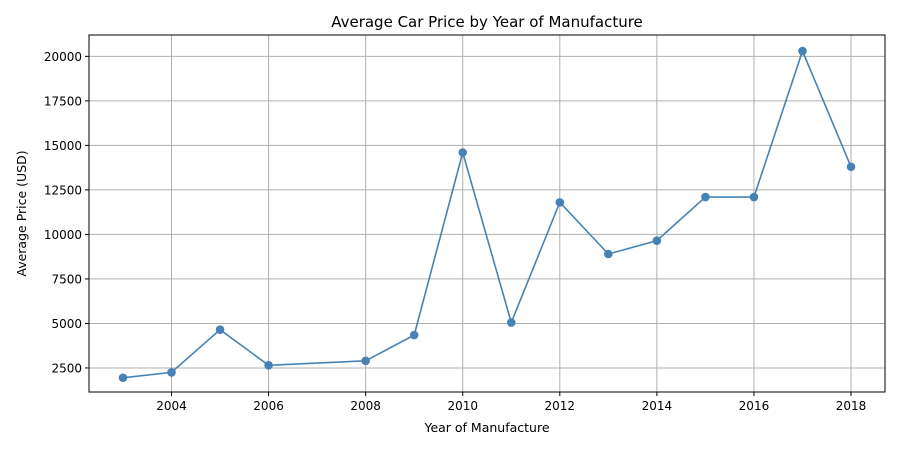 Image resolution: width=900 pixels, height=450 pixels. I want to click on x-tick-label: 2008, so click(365, 406).